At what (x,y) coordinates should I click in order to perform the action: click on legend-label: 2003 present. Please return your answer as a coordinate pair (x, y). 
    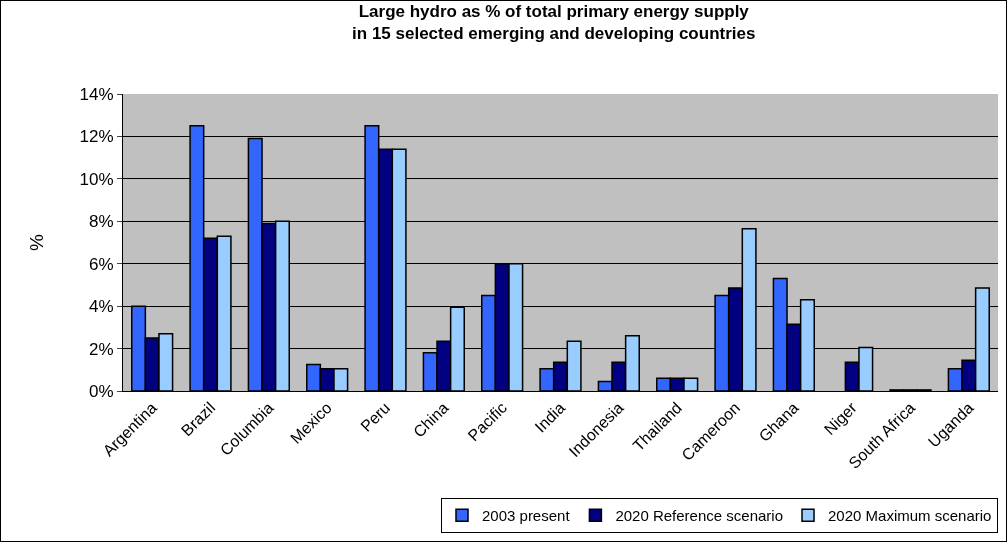
    Looking at the image, I should click on (526, 516).